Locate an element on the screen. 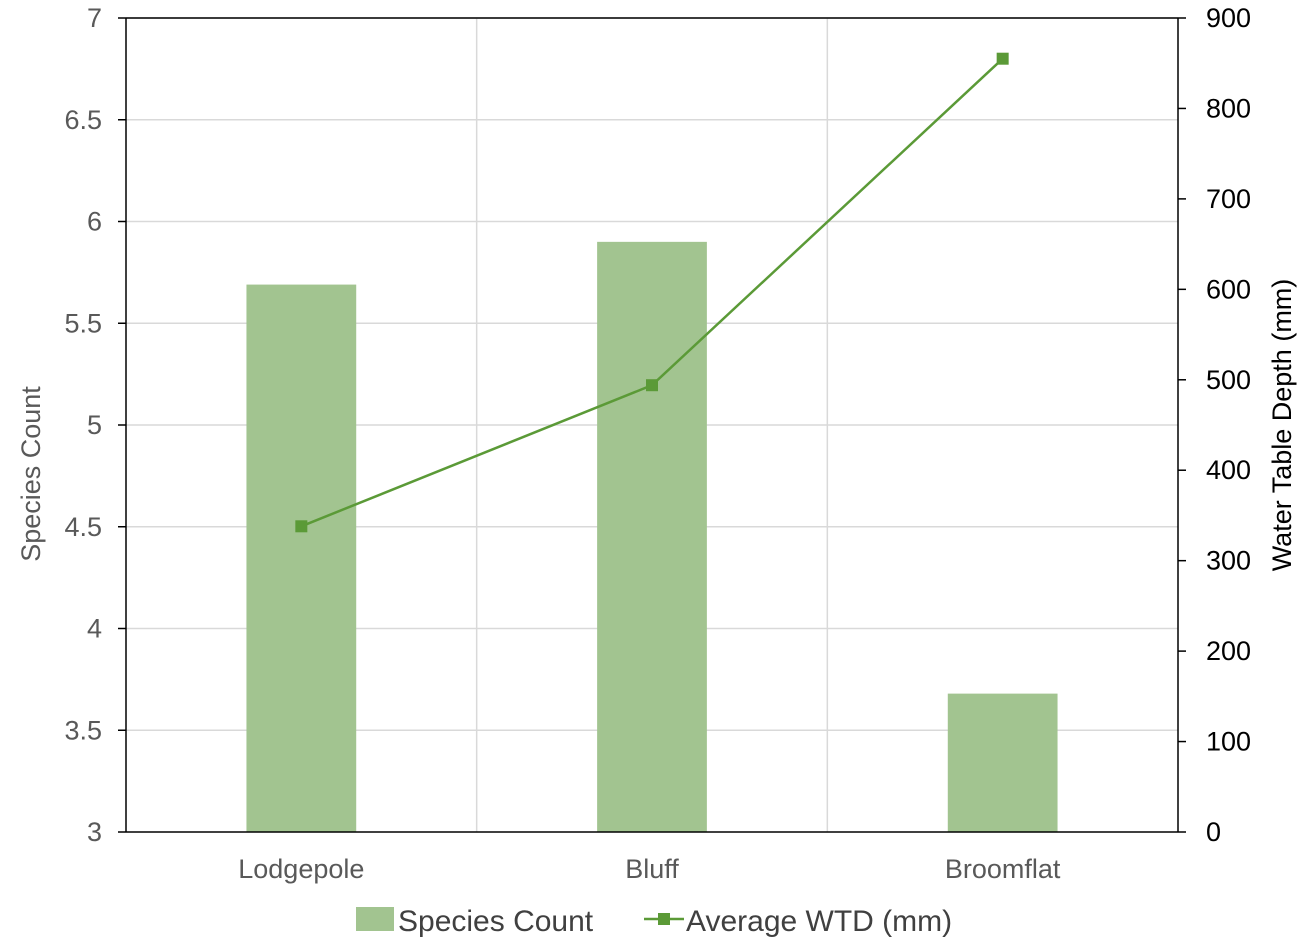 This screenshot has height=943, width=1308. y-right-tick-label: 0 is located at coordinates (1213, 832).